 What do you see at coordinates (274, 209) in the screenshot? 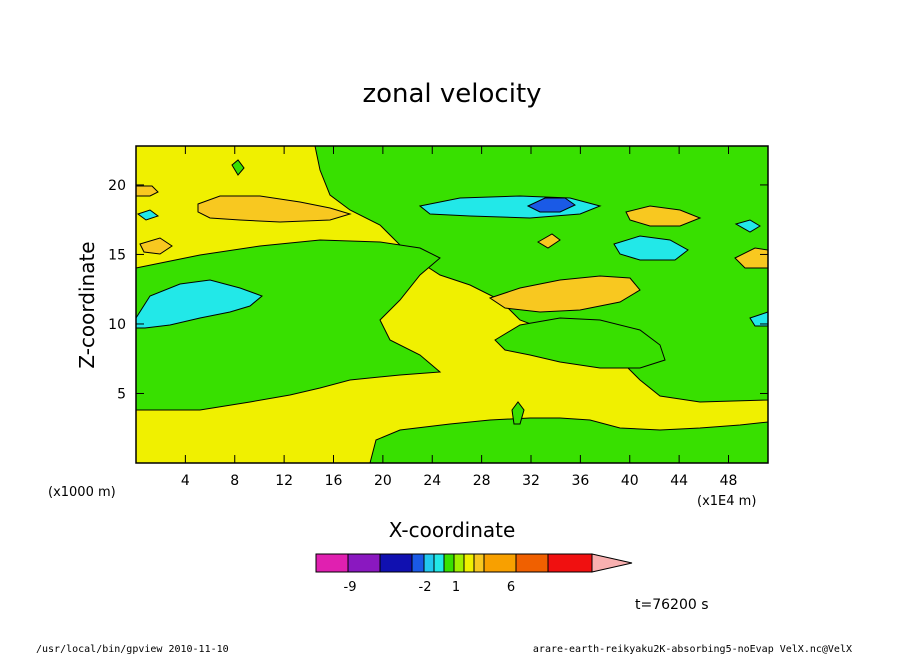
I see `orange-region-left-upper` at bounding box center [274, 209].